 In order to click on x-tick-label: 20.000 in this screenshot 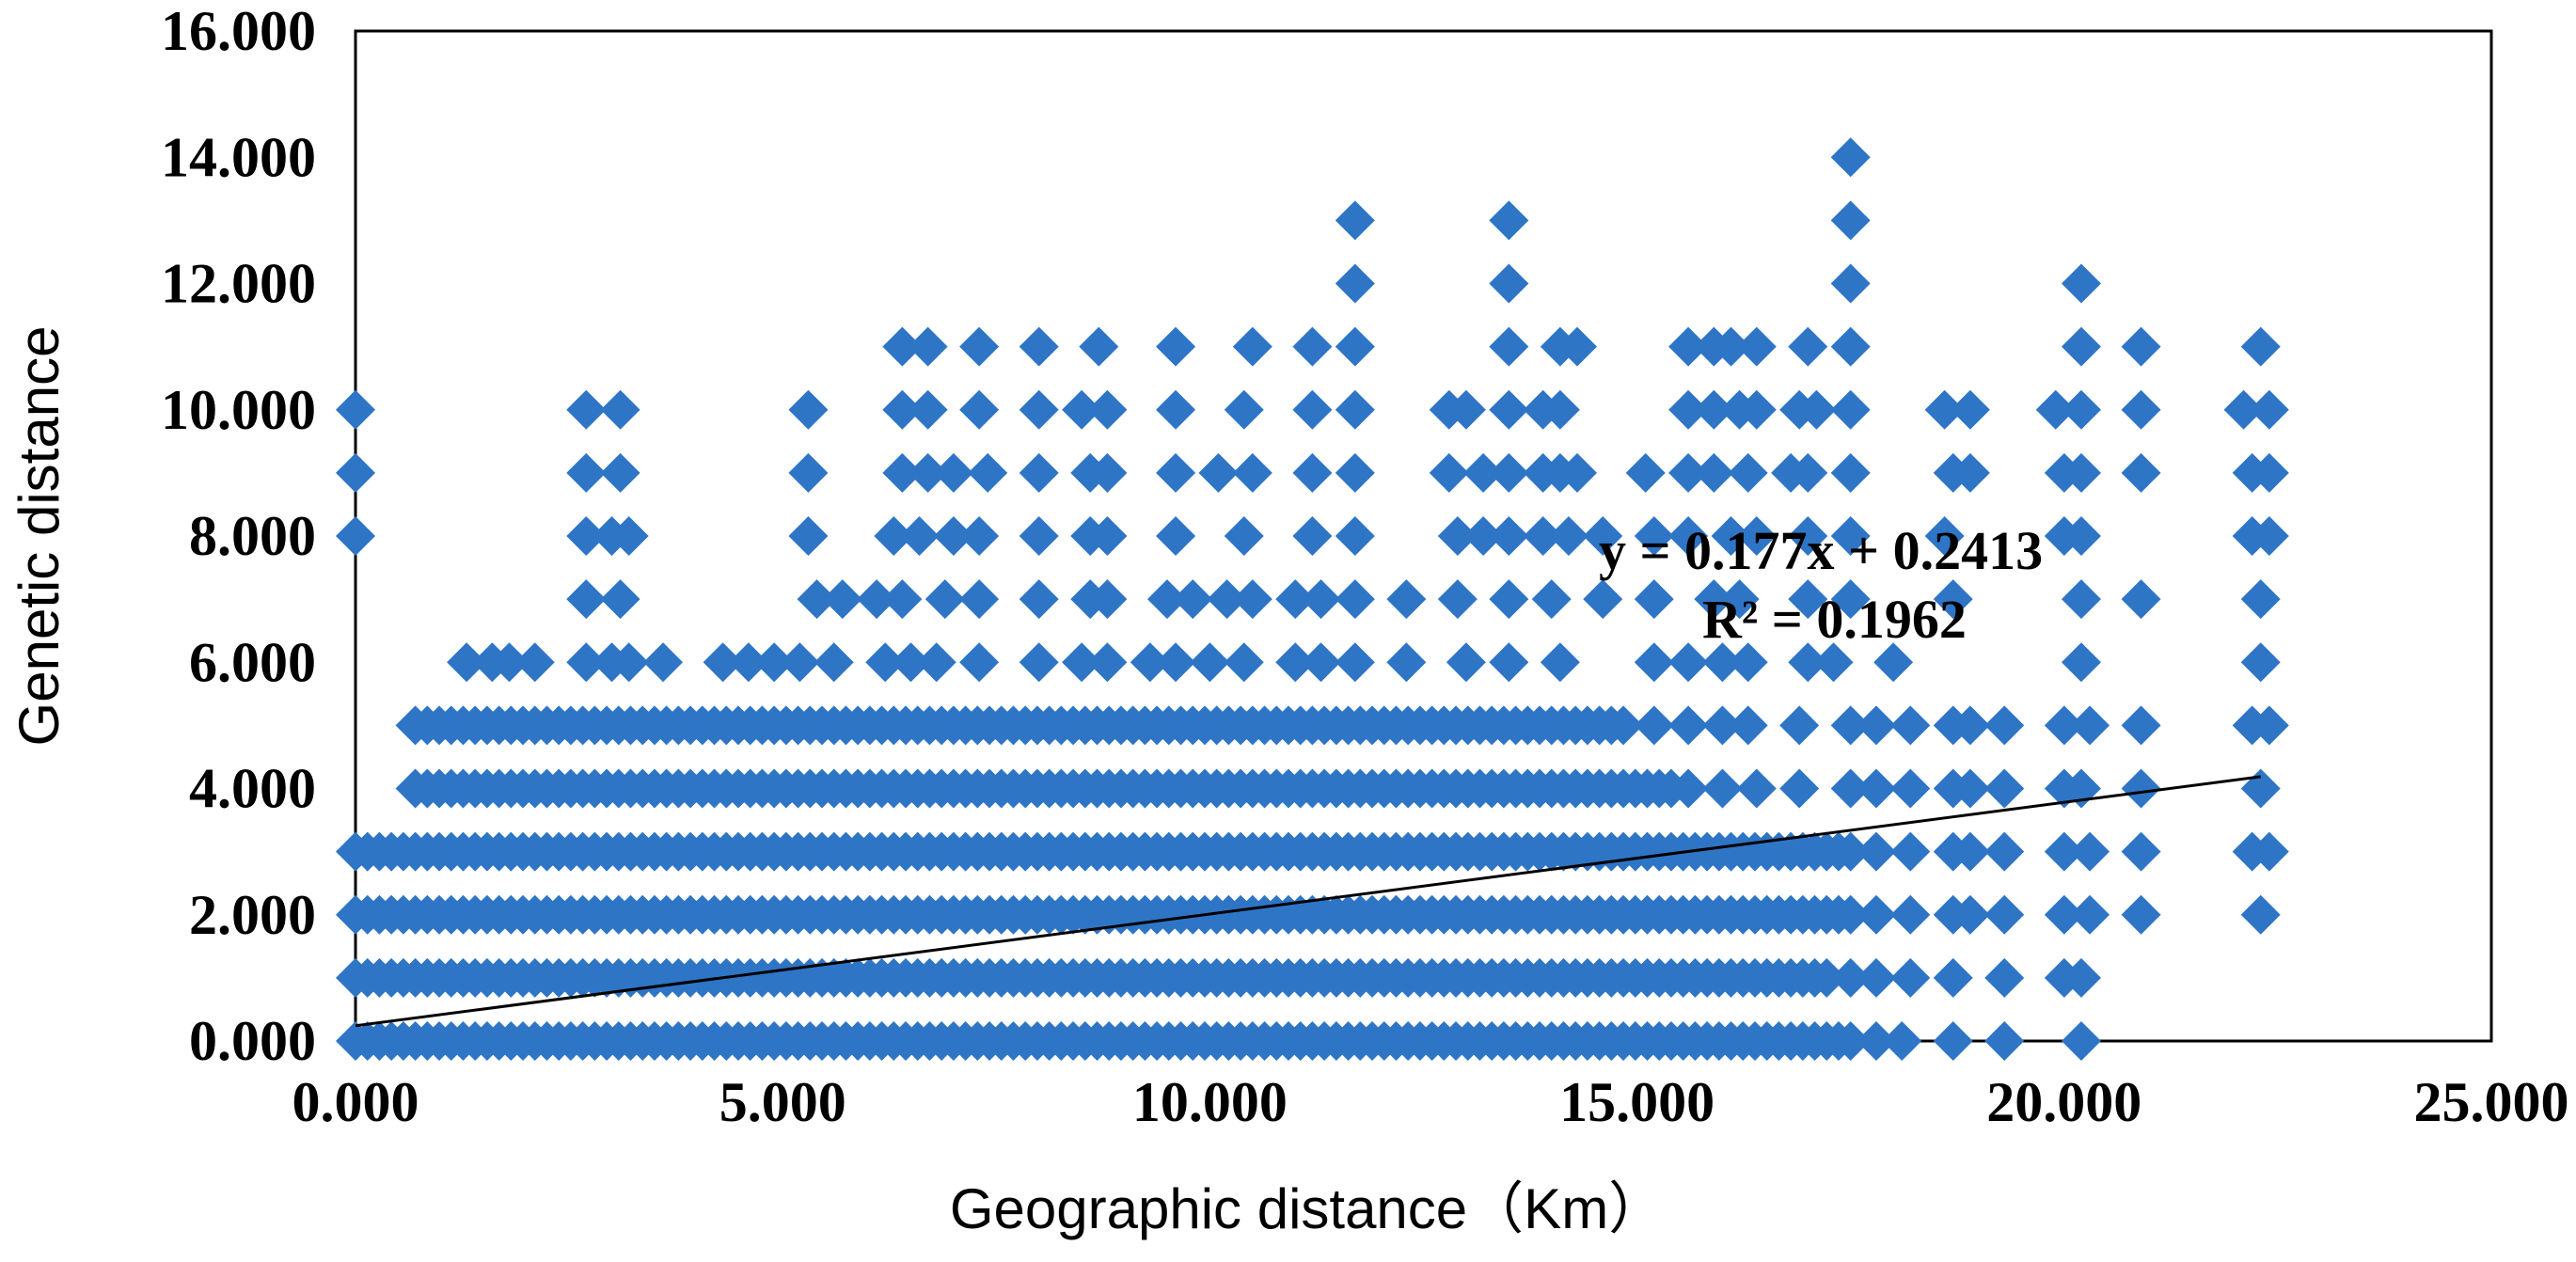, I will do `click(2063, 1102)`.